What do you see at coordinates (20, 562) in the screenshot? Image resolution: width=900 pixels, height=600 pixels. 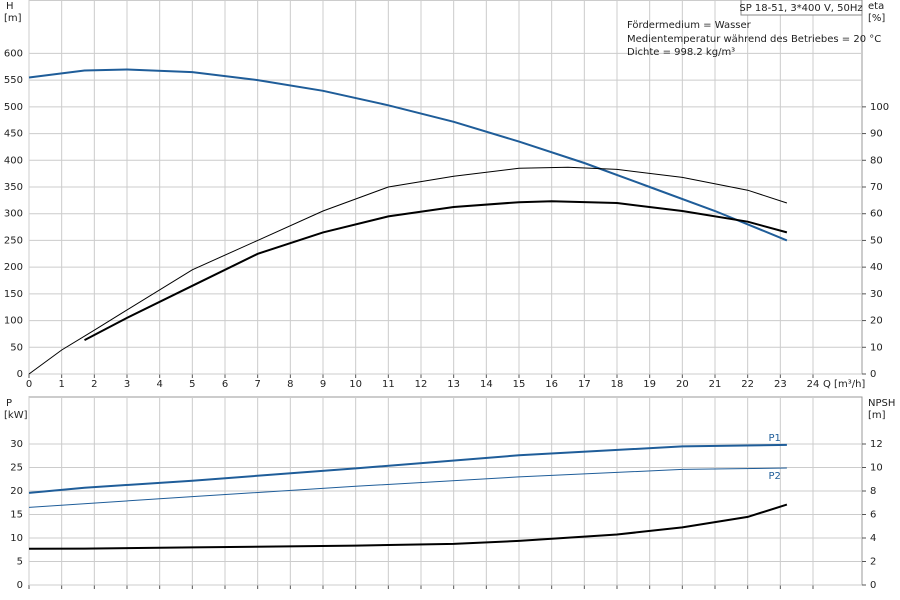 I see `y-tick-label: 5` at bounding box center [20, 562].